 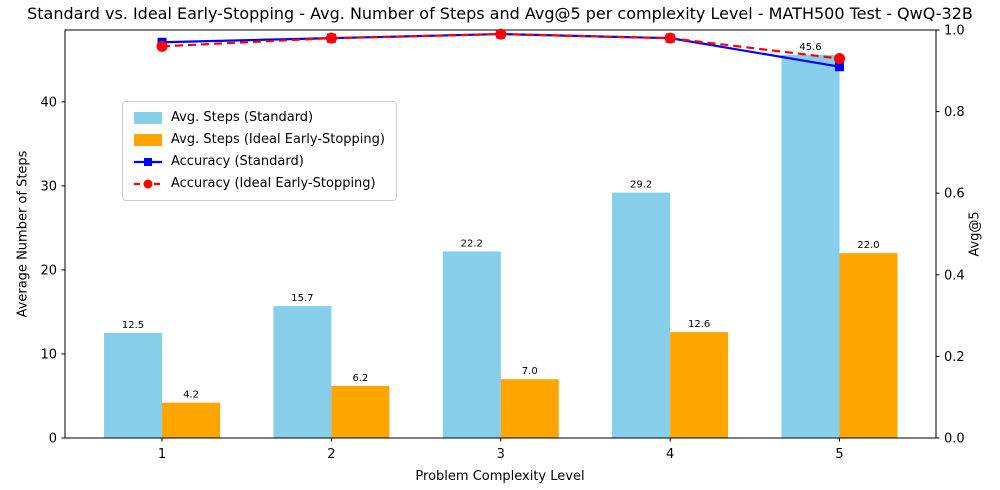 I want to click on legend-swatch-standard-line-icon, so click(x=148, y=162).